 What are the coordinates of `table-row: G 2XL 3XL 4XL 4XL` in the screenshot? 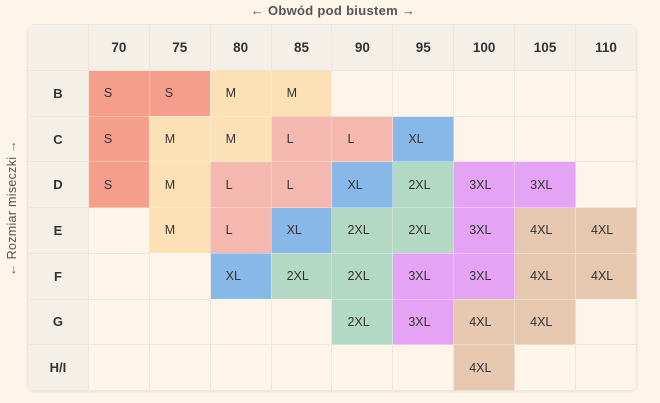 It's located at (332, 322).